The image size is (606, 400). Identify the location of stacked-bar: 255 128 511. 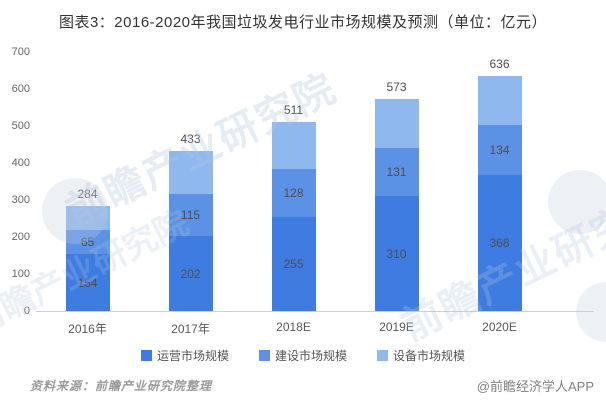
(293, 207).